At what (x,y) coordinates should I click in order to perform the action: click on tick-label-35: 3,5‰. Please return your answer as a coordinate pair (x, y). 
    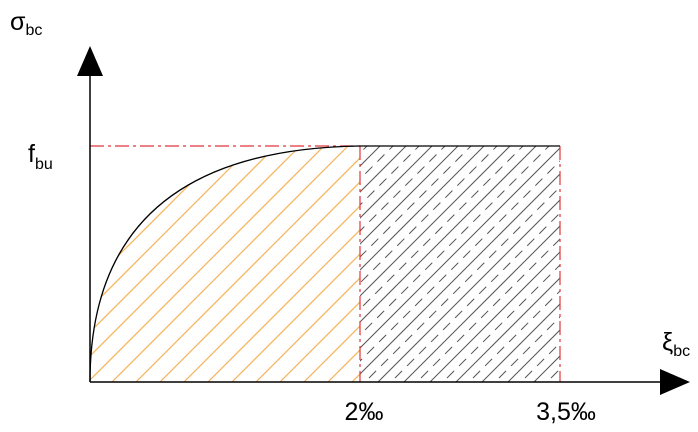
    Looking at the image, I should click on (566, 412).